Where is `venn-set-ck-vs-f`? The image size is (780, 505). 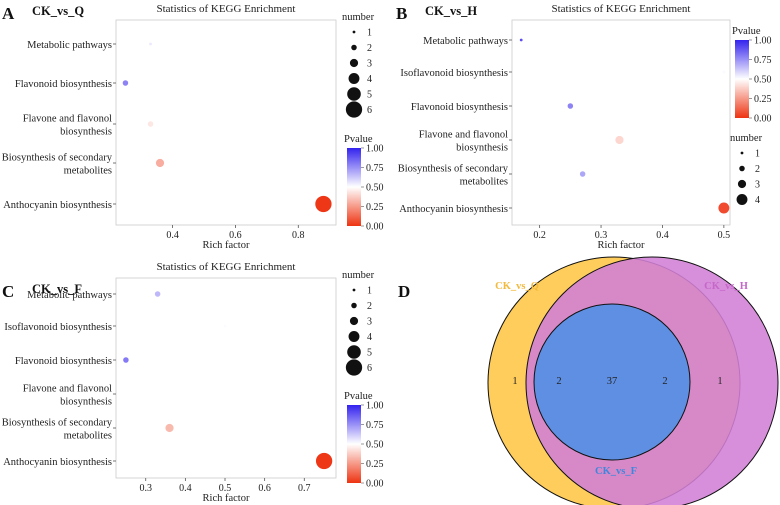 venn-set-ck-vs-f is located at coordinates (612, 382).